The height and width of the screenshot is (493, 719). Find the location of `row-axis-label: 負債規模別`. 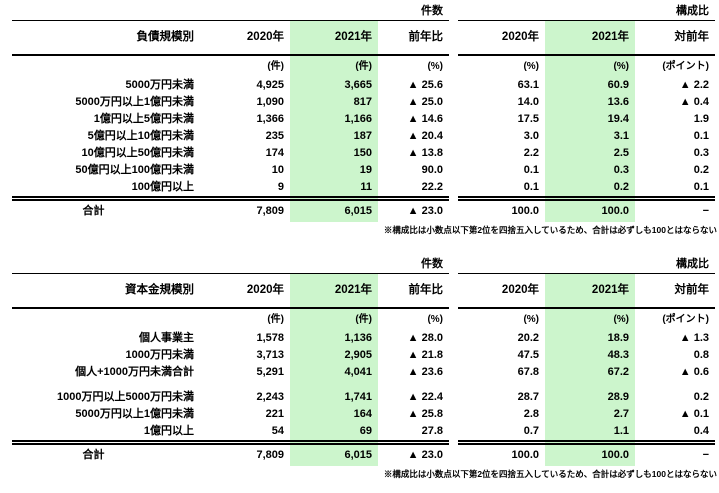

row-axis-label: 負債規模別 is located at coordinates (106, 38).